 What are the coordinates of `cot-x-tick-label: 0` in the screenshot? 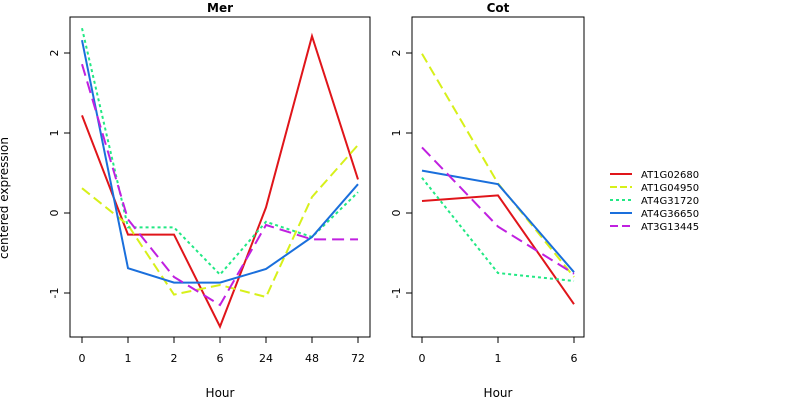 It's located at (422, 358).